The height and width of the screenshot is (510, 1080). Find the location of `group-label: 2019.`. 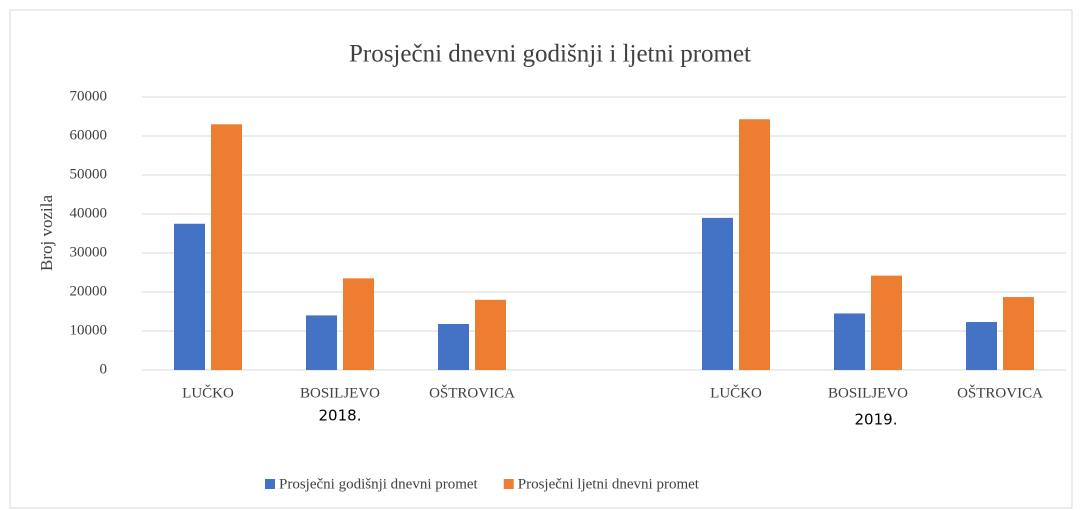

group-label: 2019. is located at coordinates (876, 420).